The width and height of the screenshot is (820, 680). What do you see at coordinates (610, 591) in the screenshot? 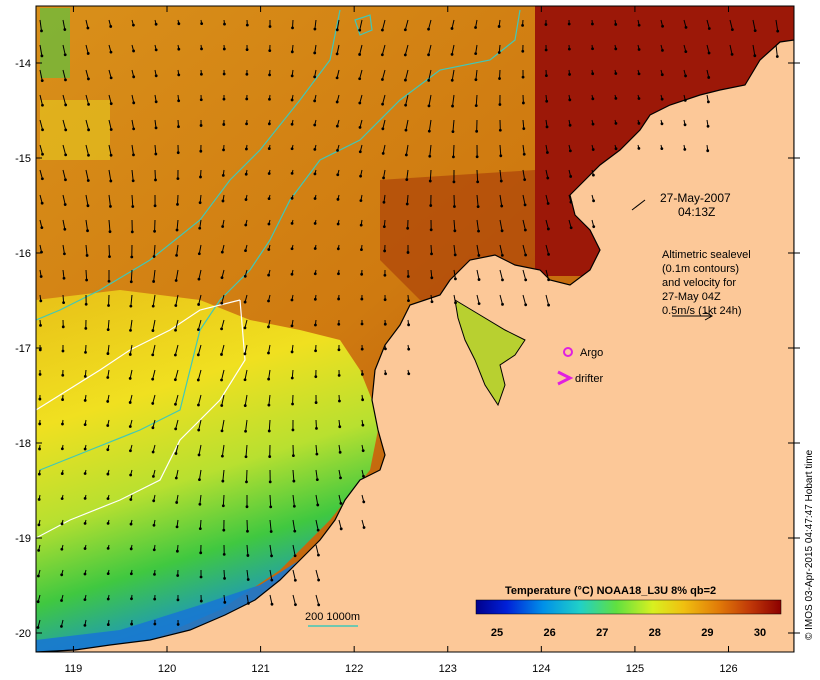
I see `colorbar-title: Temperature (°C) NOAA18_L3U 8% qb=2` at bounding box center [610, 591].